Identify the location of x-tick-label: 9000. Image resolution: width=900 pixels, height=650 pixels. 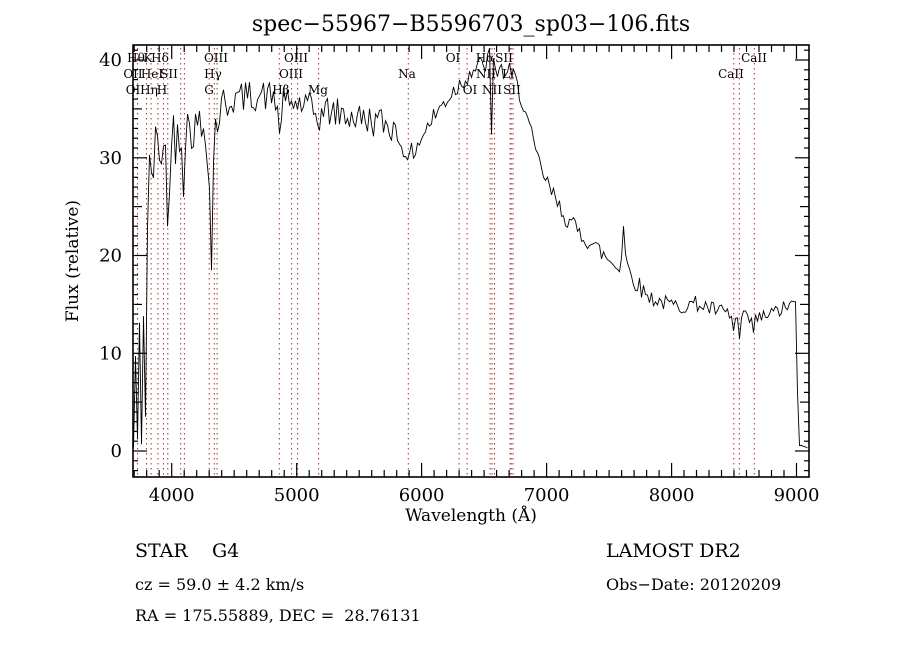
(797, 495).